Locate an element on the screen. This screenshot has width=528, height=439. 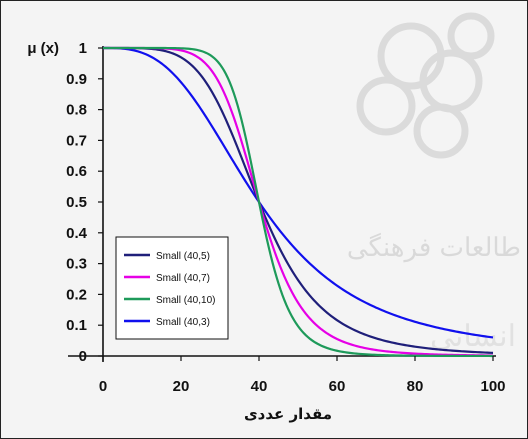
y-tick-label: 0.6 is located at coordinates (76, 171).